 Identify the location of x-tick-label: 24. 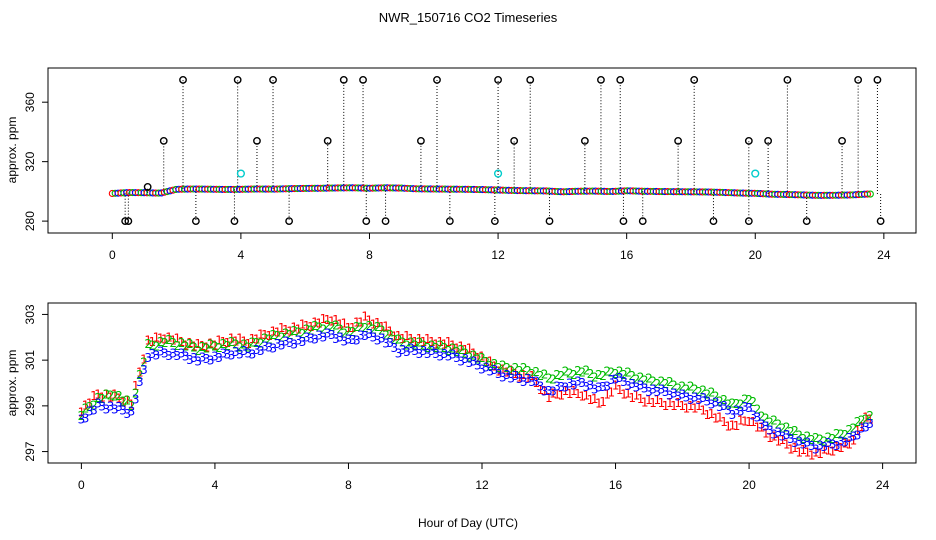
(884, 255).